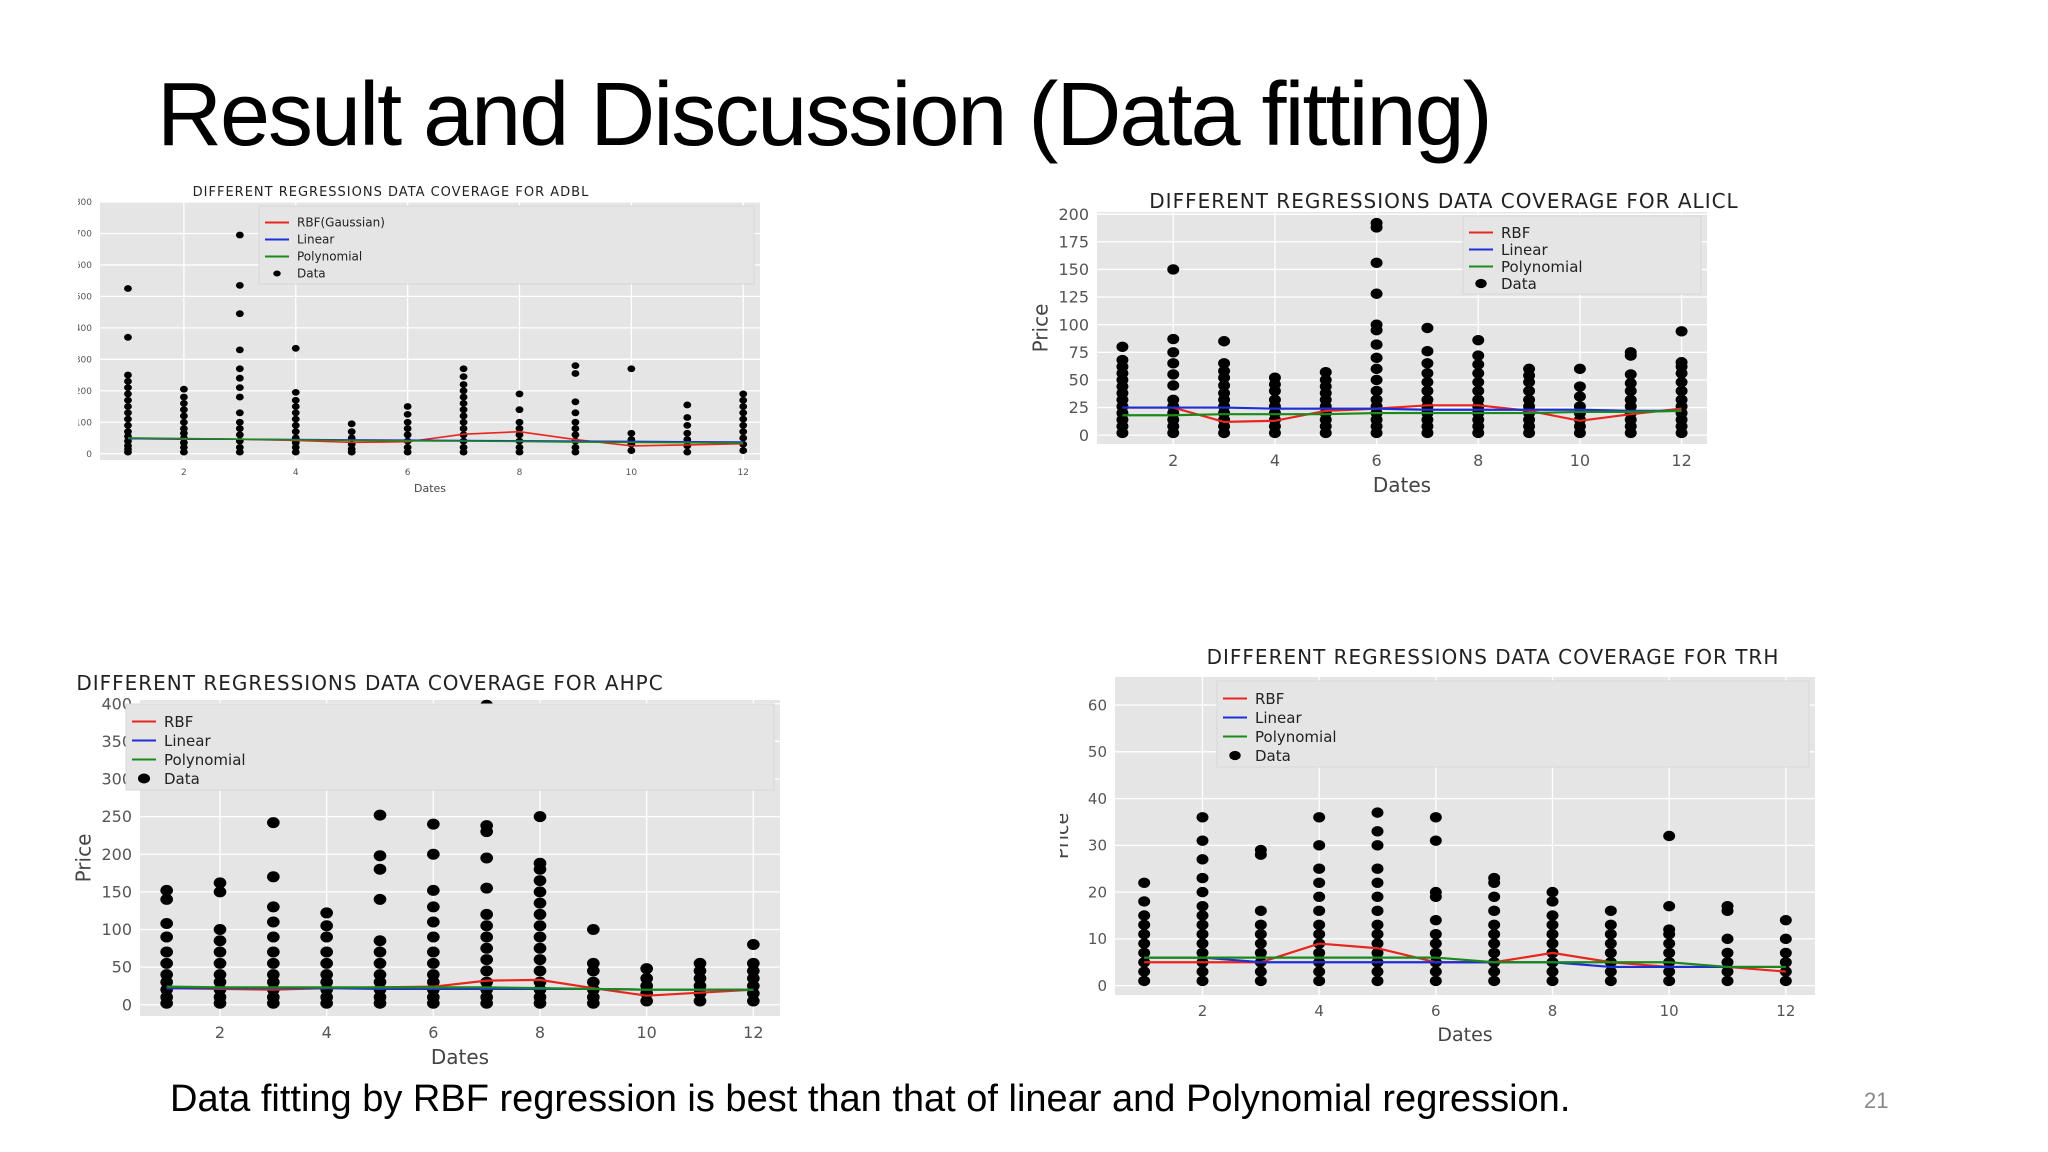 The height and width of the screenshot is (1152, 2048). Describe the element at coordinates (116, 854) in the screenshot. I see `y-tick-label: 200` at that location.